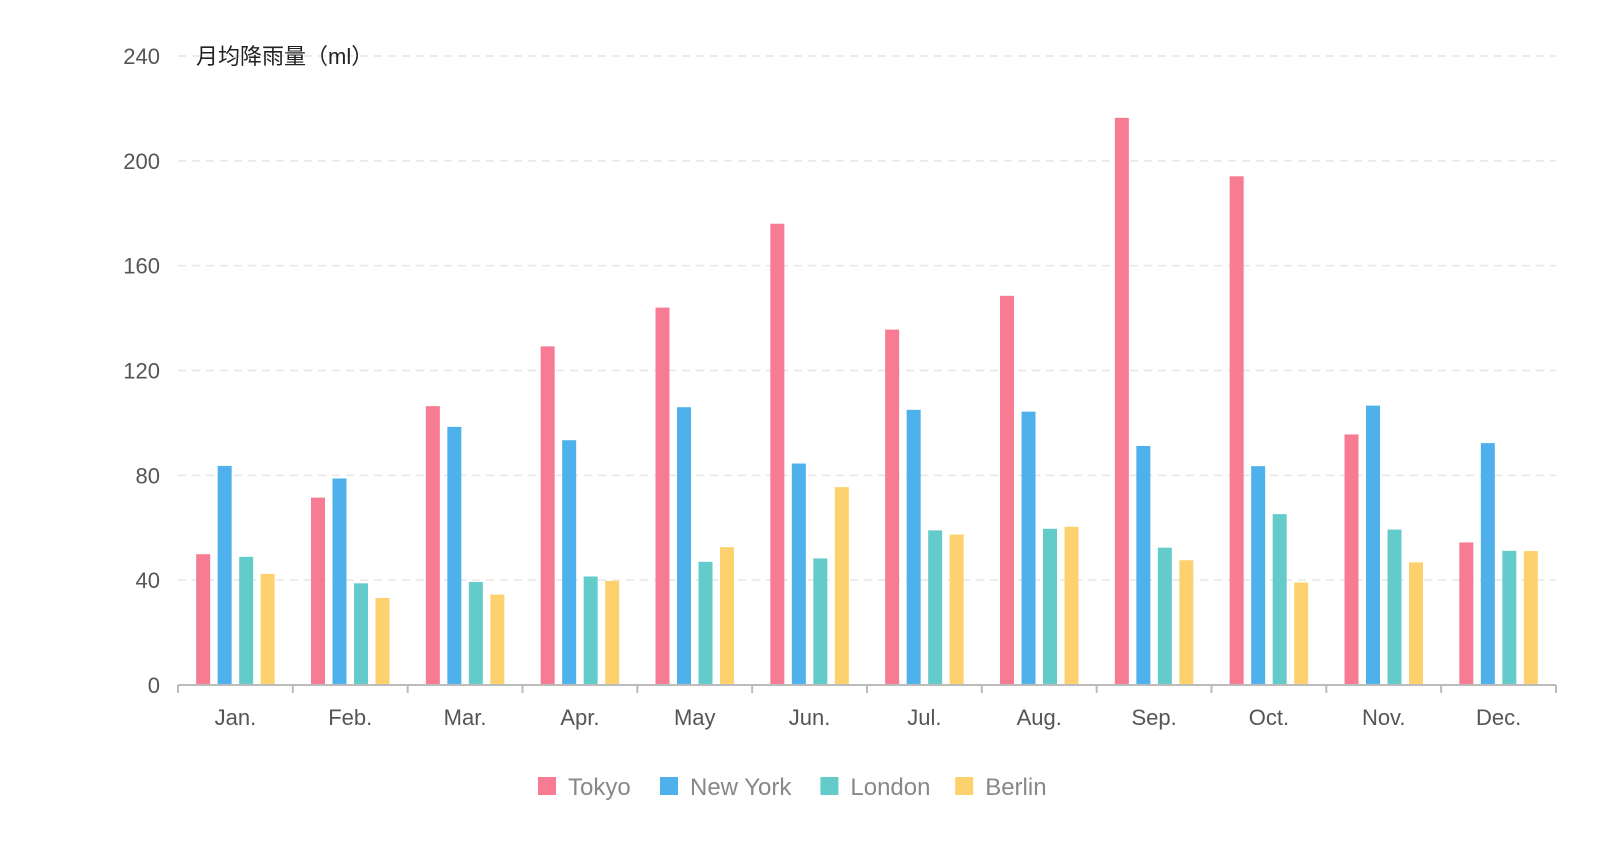  Describe the element at coordinates (579, 717) in the screenshot. I see `x-tick-label: Apr.` at that location.